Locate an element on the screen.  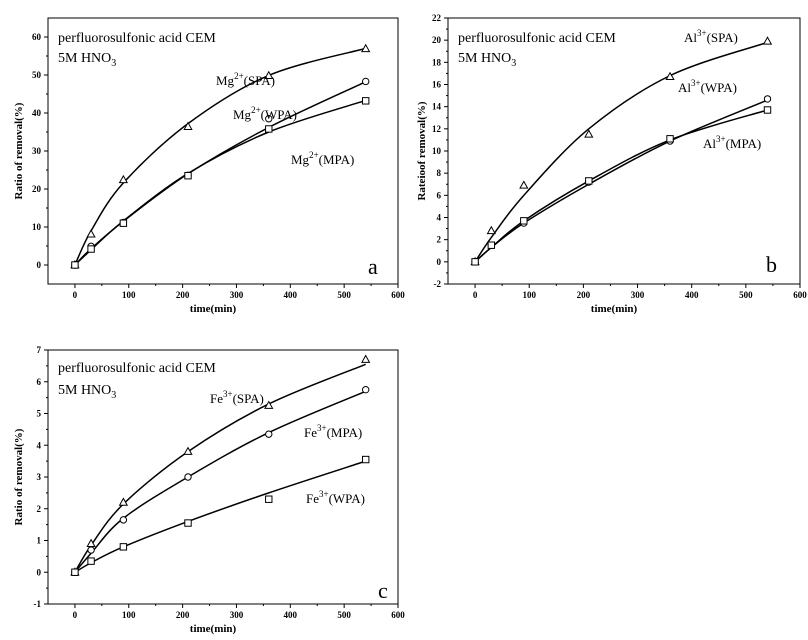
y-tick-label: 3 is located at coordinates (39, 477).